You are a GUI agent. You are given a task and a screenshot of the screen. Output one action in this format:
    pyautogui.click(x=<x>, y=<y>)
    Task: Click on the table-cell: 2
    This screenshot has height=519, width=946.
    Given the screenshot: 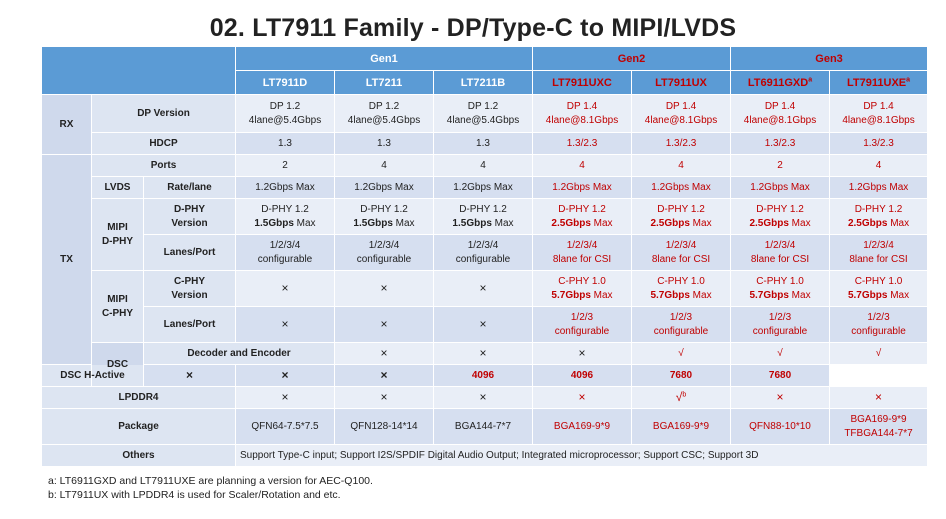 What is the action you would take?
    pyautogui.click(x=285, y=165)
    